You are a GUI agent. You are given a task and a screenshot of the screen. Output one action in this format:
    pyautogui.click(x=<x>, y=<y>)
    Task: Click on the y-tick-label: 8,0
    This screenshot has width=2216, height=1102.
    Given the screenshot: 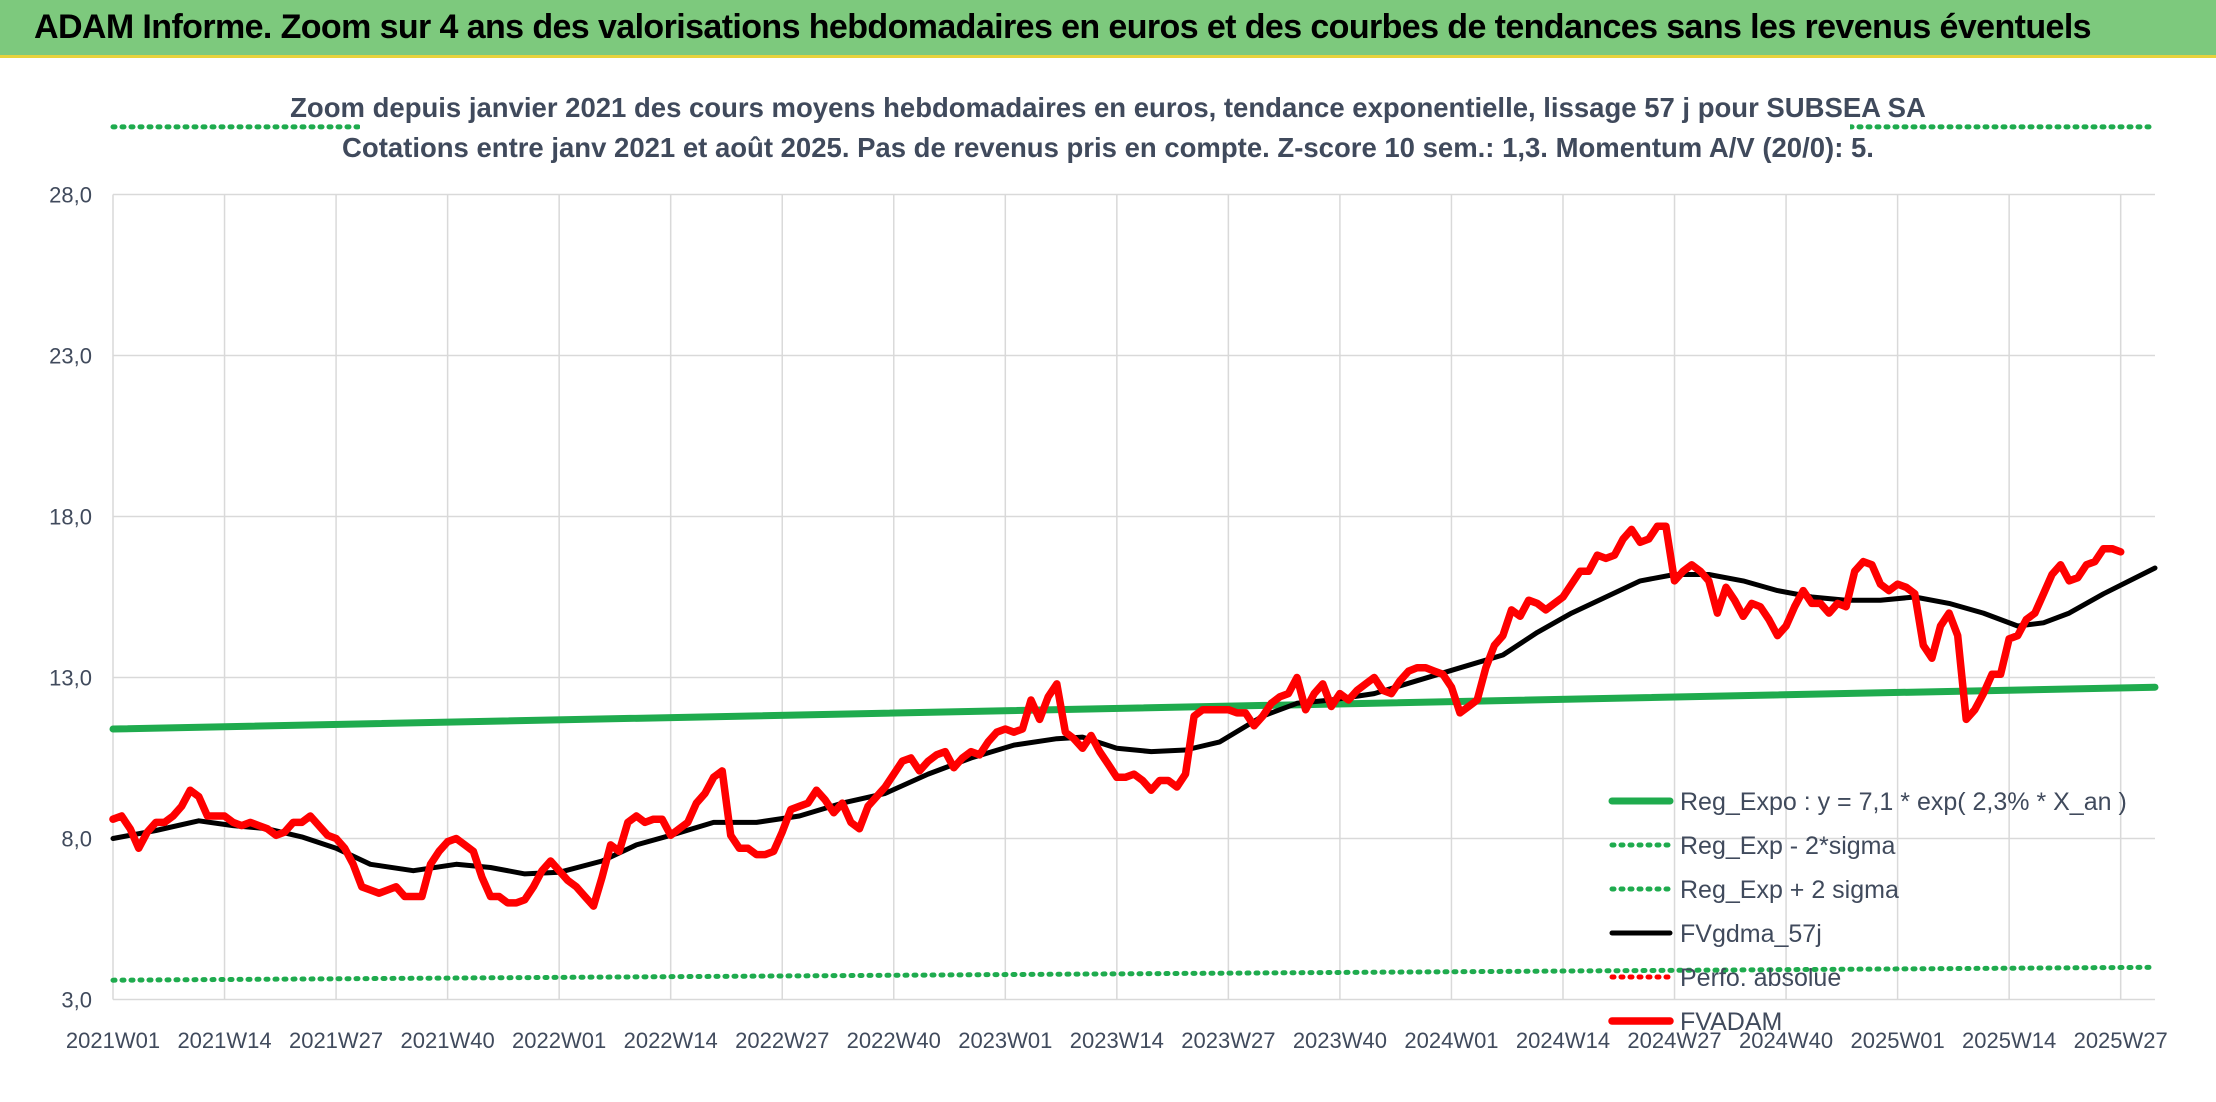 What is the action you would take?
    pyautogui.click(x=76, y=839)
    